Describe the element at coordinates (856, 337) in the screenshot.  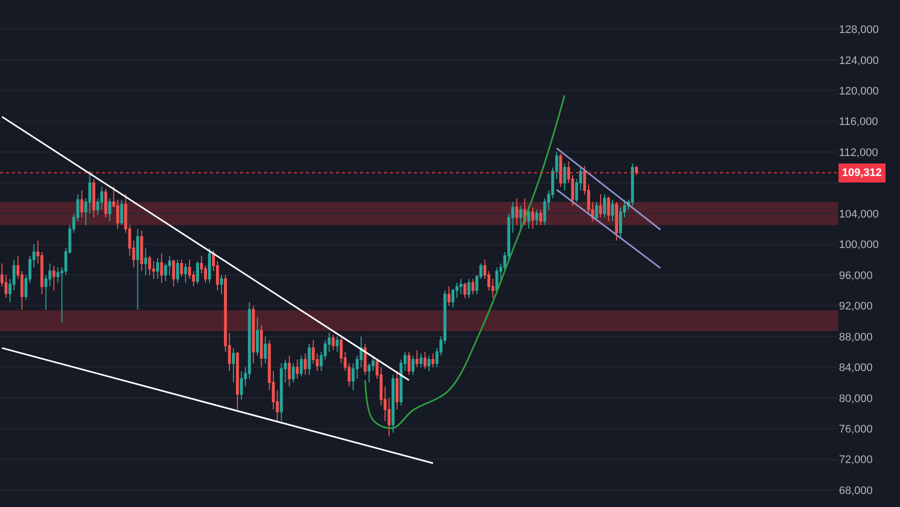
I see `y-tick-label: 88,000` at that location.